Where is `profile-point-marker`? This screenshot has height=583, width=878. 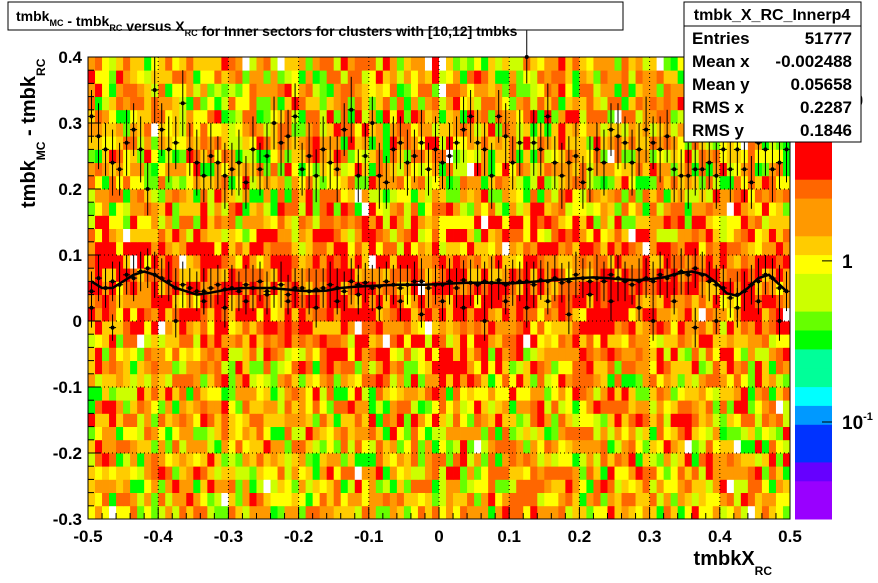
profile-point-marker is located at coordinates (203, 291).